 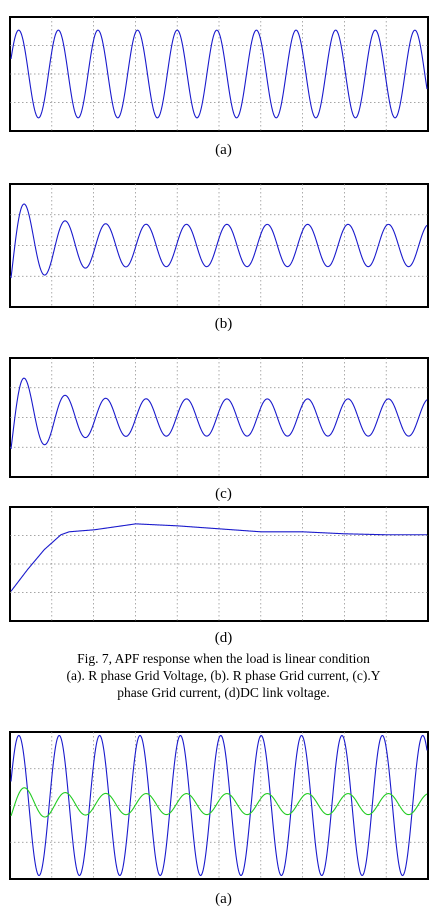 I want to click on chart-panel-c, so click(x=219, y=417).